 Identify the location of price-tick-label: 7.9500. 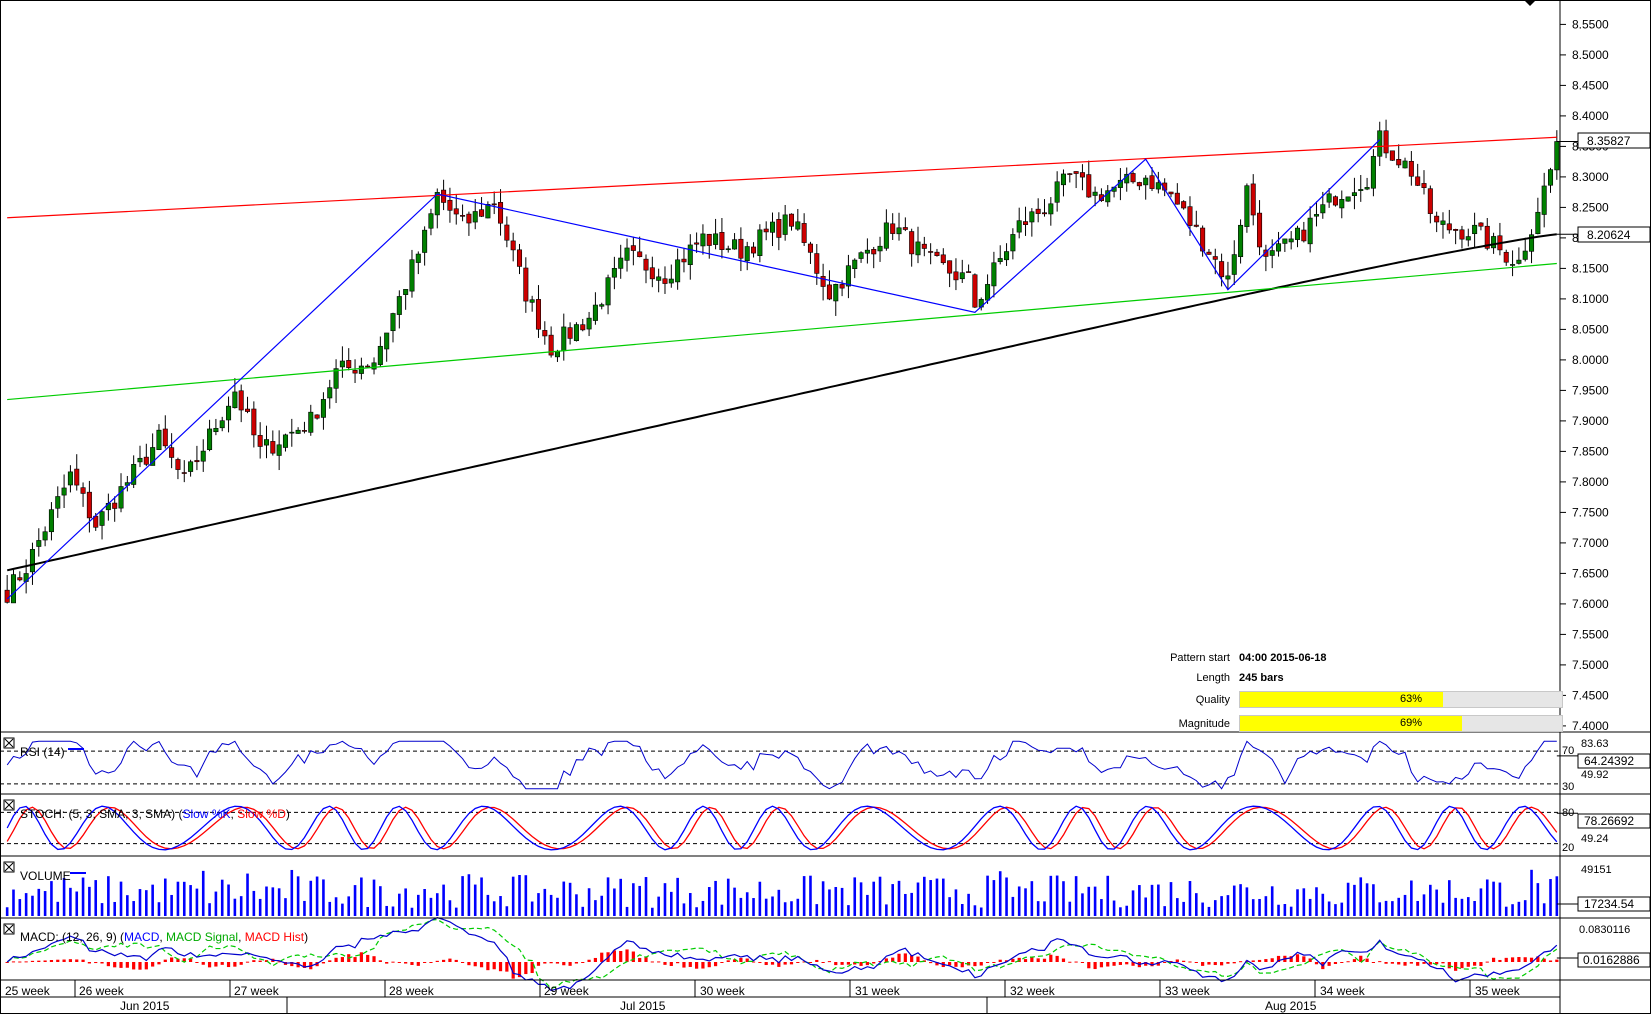
(1590, 390).